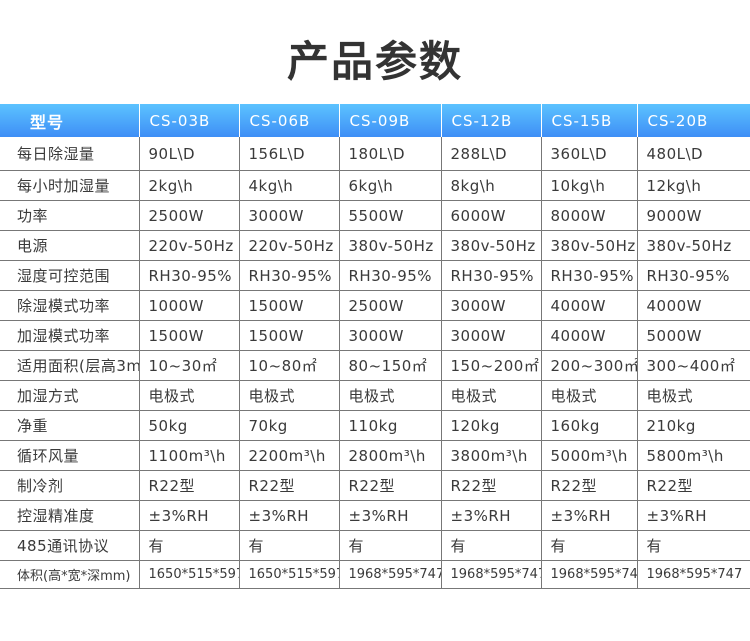  What do you see at coordinates (693, 120) in the screenshot?
I see `header-model: CS-20B` at bounding box center [693, 120].